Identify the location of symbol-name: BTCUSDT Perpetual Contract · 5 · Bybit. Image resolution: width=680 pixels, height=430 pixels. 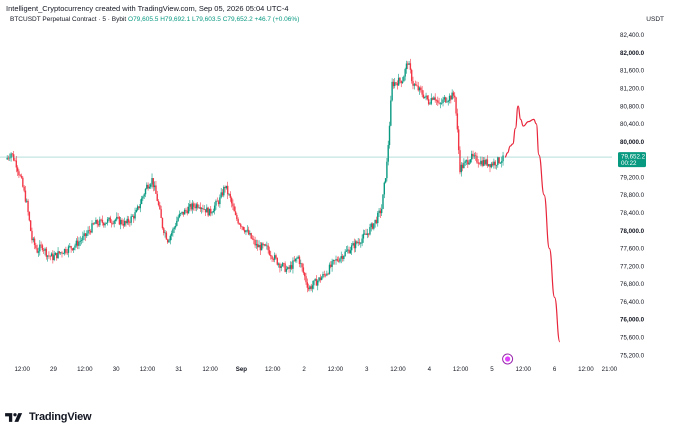
(68, 19).